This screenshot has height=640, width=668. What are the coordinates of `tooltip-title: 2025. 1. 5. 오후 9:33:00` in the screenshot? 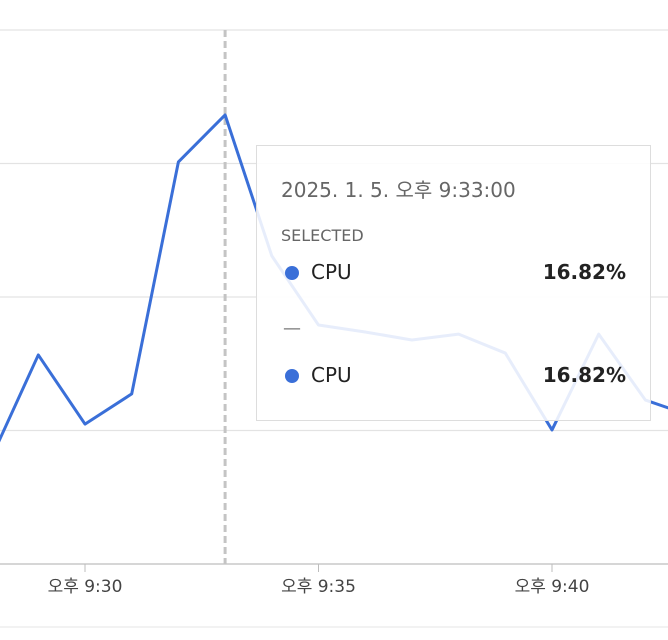 It's located at (398, 190).